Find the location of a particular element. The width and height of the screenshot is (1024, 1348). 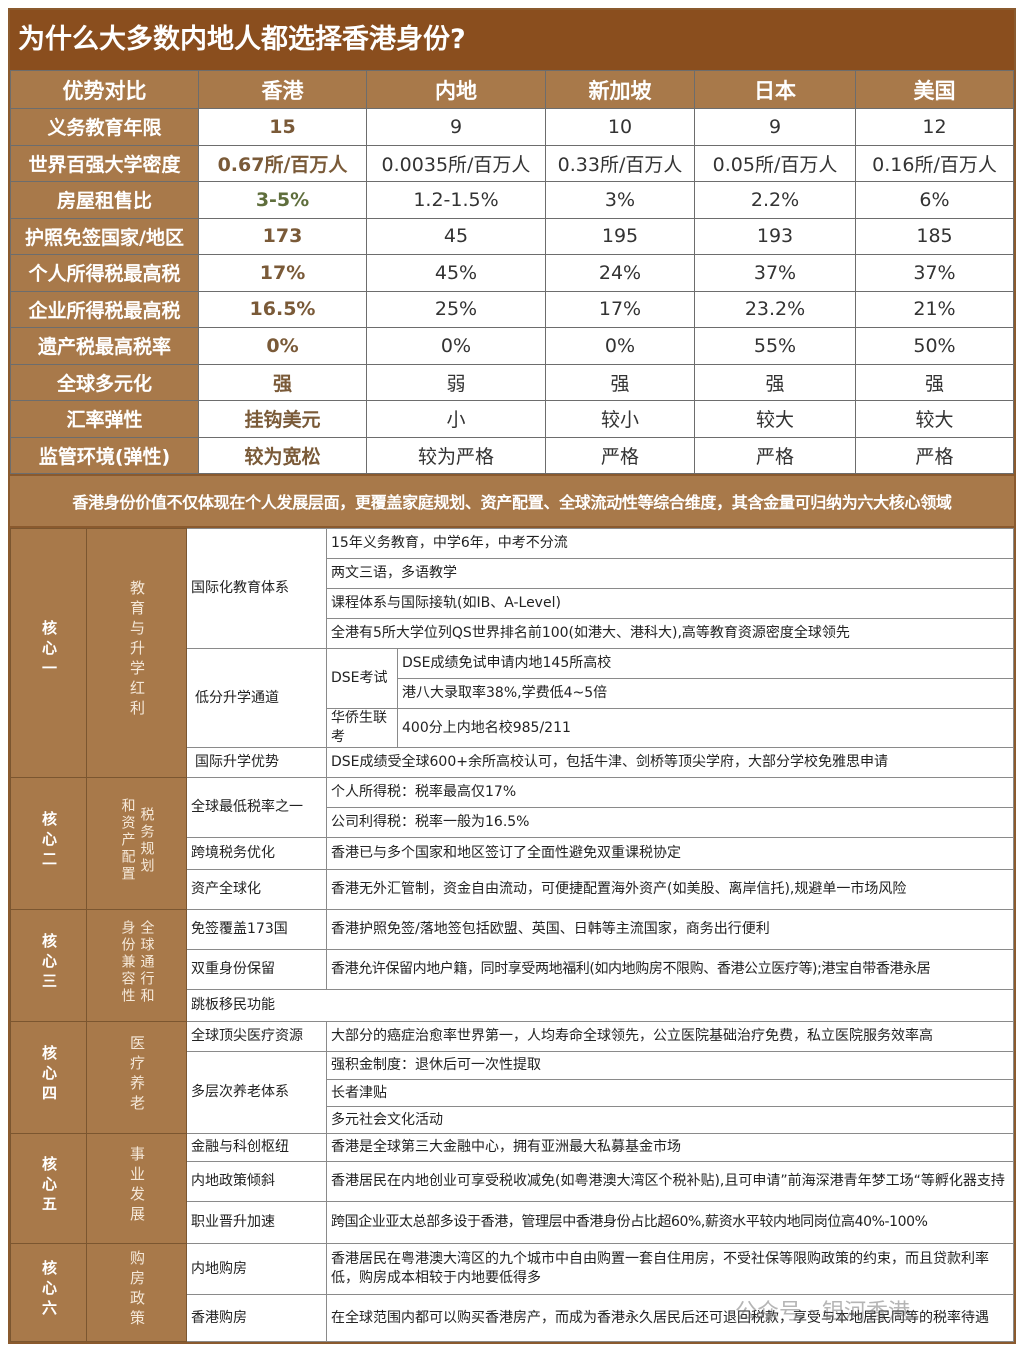

cell: 15 is located at coordinates (282, 127).